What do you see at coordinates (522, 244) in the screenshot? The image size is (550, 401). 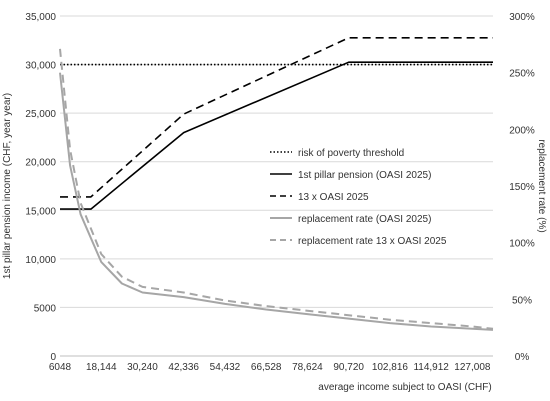 I see `y-right-tick-label: 100%` at bounding box center [522, 244].